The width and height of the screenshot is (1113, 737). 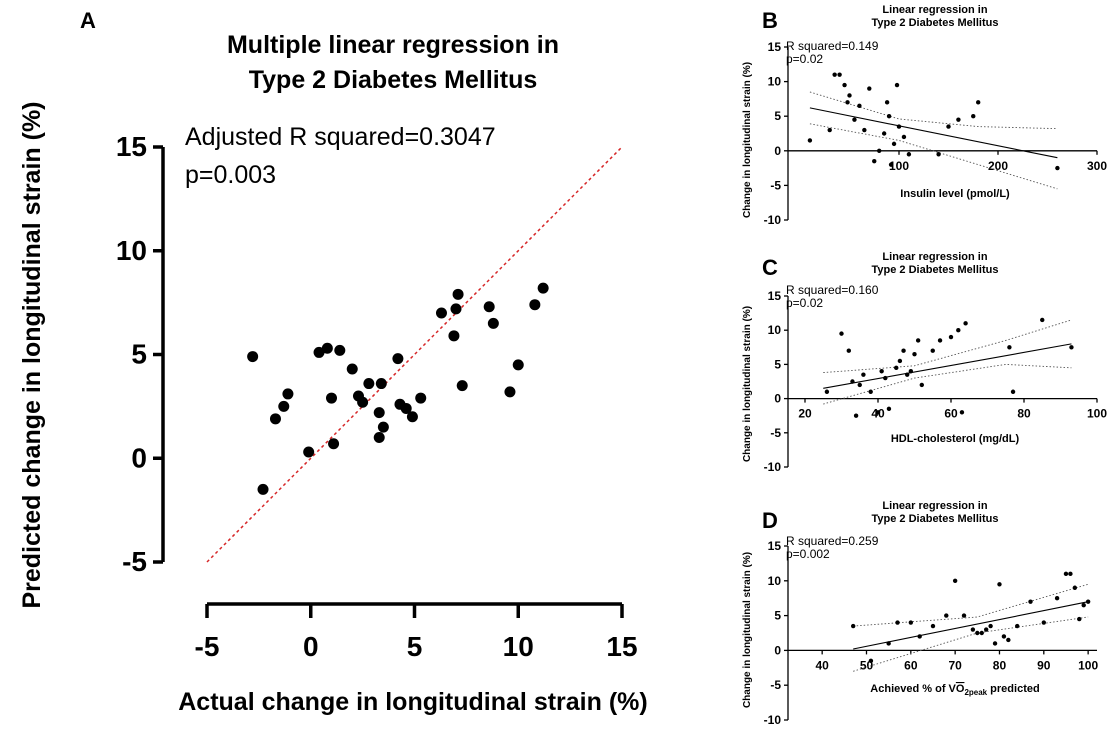 I want to click on panel-c-xlabel: HDL-cholesterol (mg/dL), so click(x=955, y=439).